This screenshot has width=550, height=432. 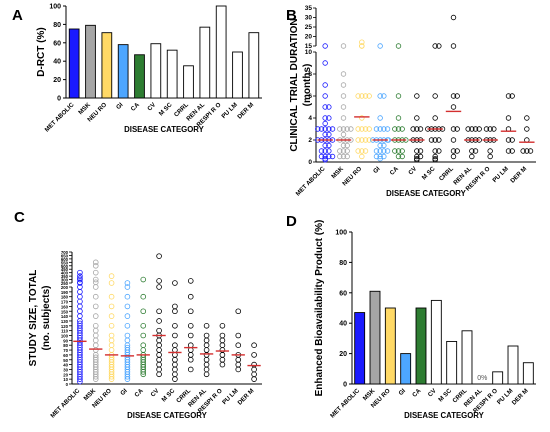 What do you see at coordinates (46, 317) in the screenshot?
I see `y-axis-title: (no. subjects)` at bounding box center [46, 317].